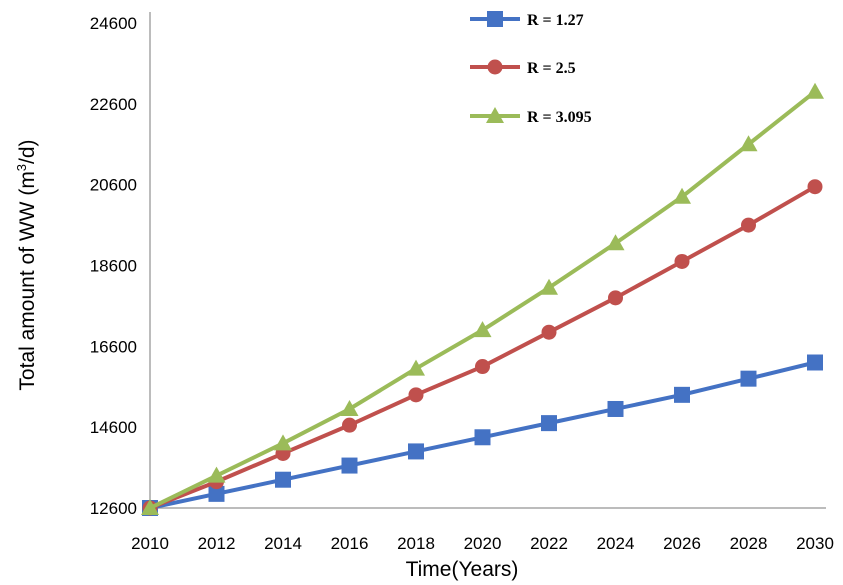 This screenshot has width=843, height=585. I want to click on legend-entry-1: R = 1.27, so click(527, 20).